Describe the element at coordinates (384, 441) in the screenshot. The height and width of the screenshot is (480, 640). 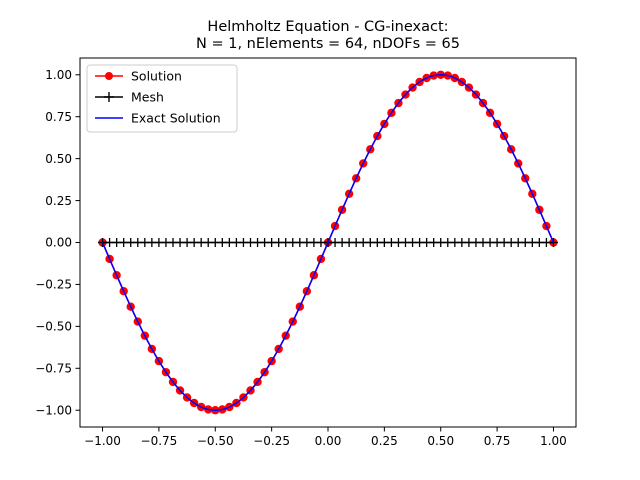
I see `x-tick-label: 0.25` at that location.